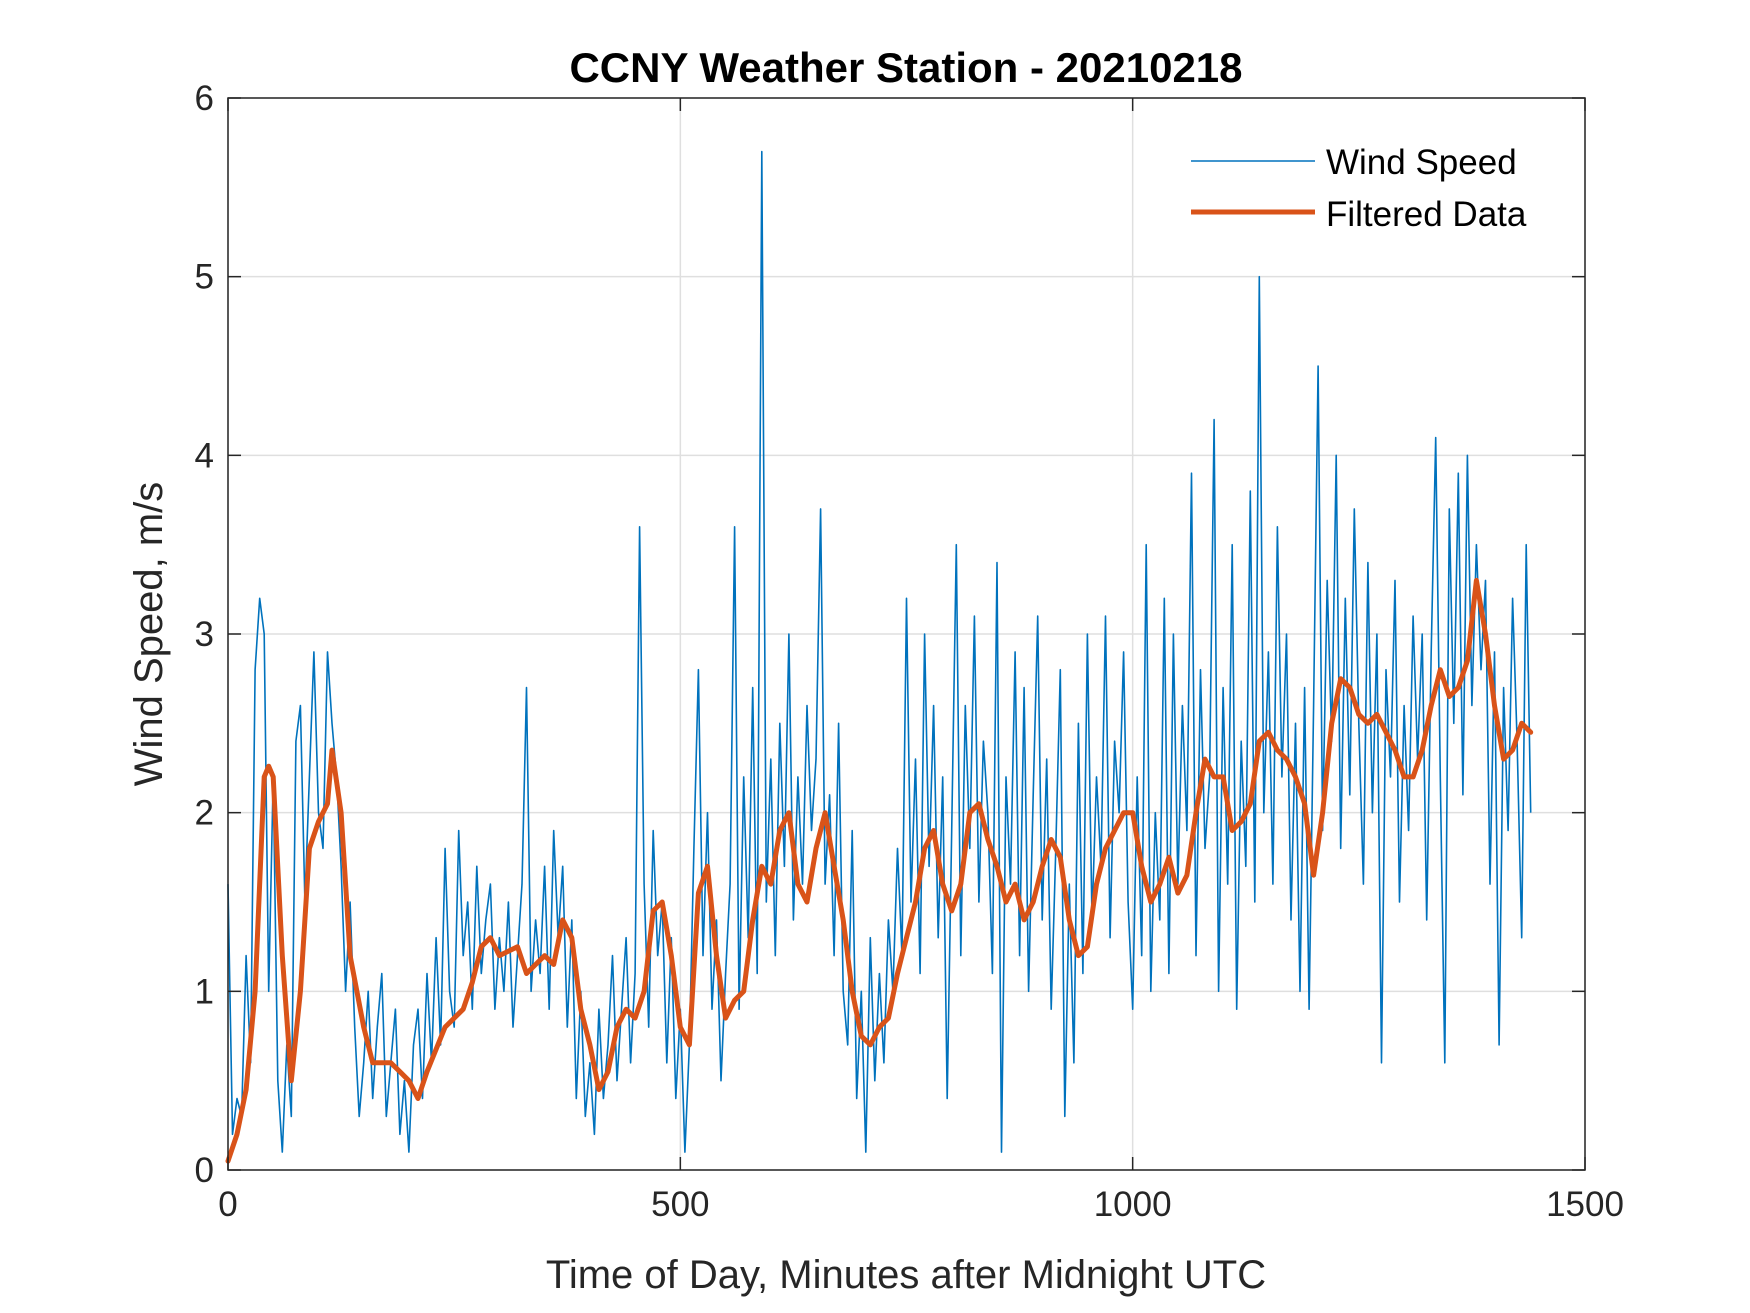 The width and height of the screenshot is (1750, 1313). I want to click on x-tick-label: 1000, so click(1133, 1204).